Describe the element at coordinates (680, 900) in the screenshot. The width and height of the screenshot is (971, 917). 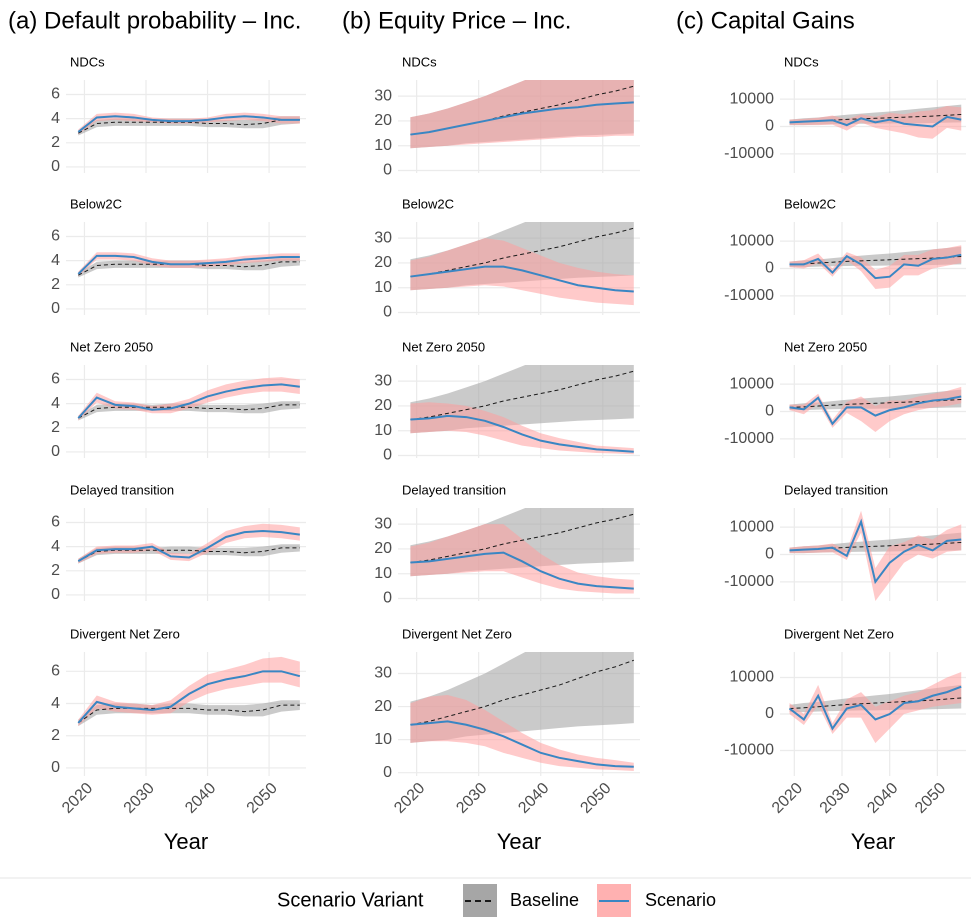
I see `legend-label: Scenario` at that location.